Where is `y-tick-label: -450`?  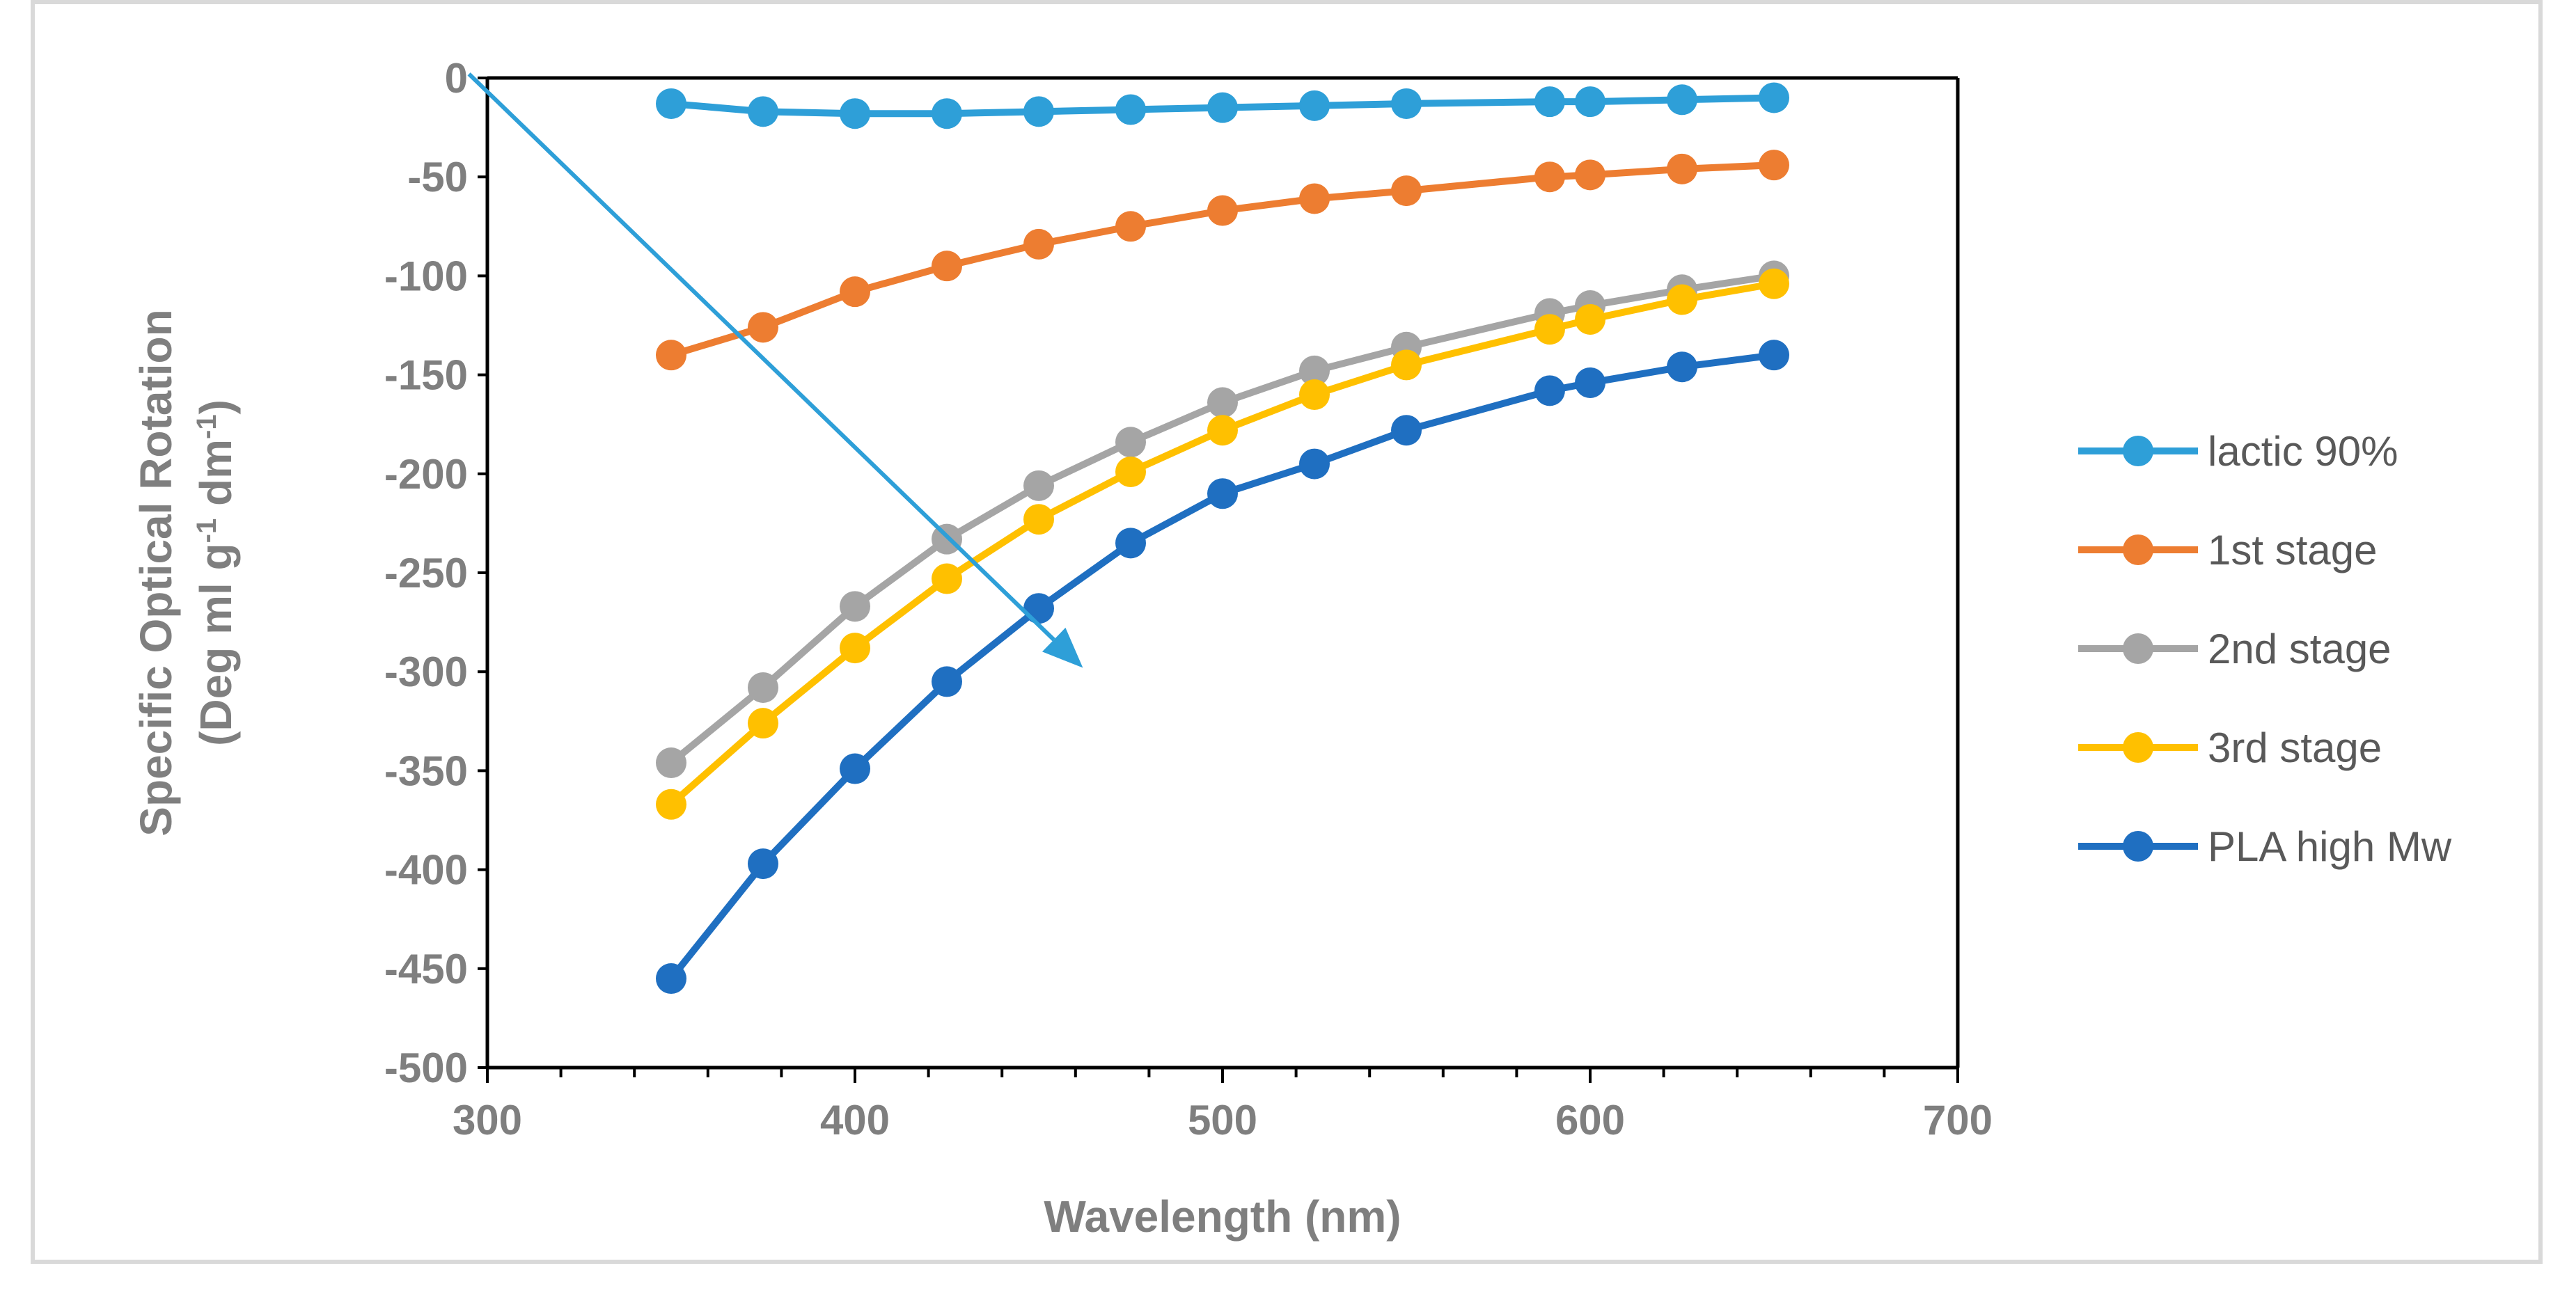
y-tick-label: -450 is located at coordinates (426, 969).